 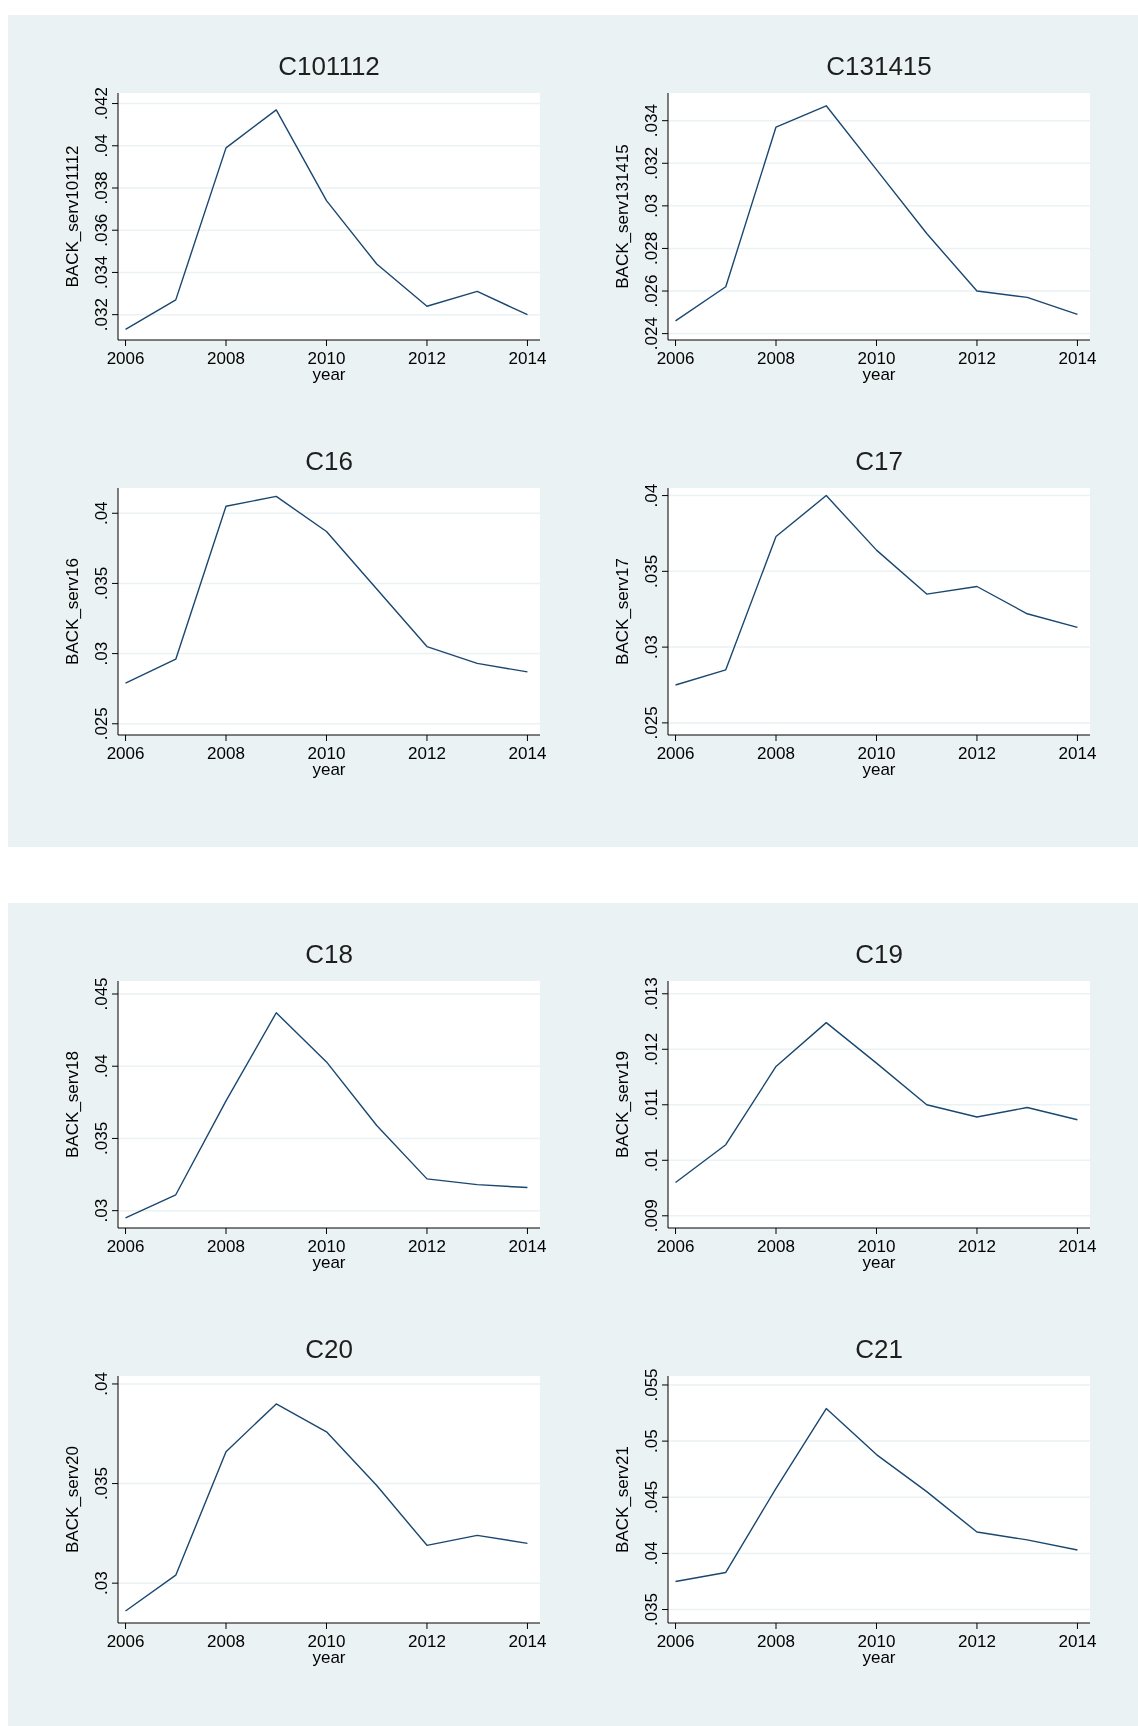 What do you see at coordinates (72, 611) in the screenshot?
I see `y-axis-title: BACK_serv16` at bounding box center [72, 611].